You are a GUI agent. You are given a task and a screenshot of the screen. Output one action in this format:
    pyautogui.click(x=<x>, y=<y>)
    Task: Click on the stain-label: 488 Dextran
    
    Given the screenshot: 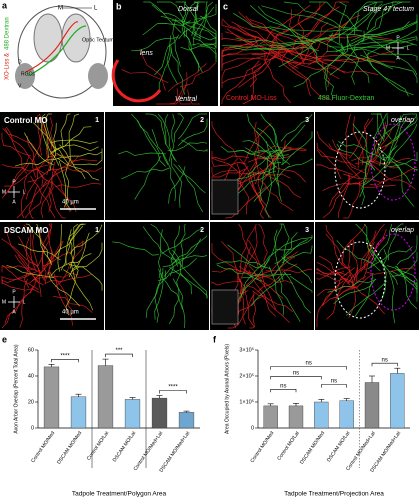 What is the action you would take?
    pyautogui.click(x=8, y=33)
    